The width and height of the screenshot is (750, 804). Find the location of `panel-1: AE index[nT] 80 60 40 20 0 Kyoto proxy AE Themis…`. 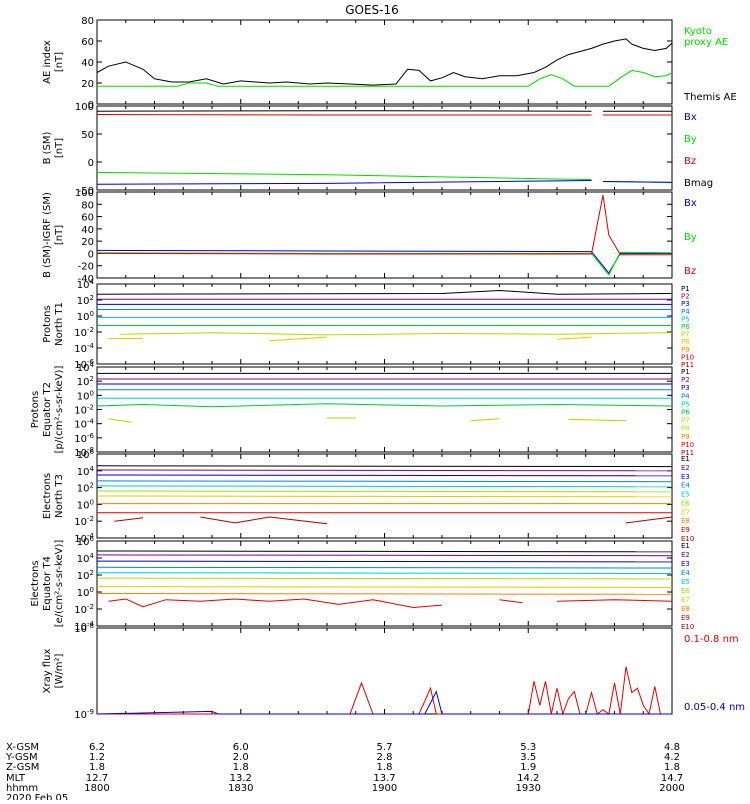

panel-1: AE index[nT] 80 60 40 20 0 Kyoto proxy AE Themis… is located at coordinates (389, 63).